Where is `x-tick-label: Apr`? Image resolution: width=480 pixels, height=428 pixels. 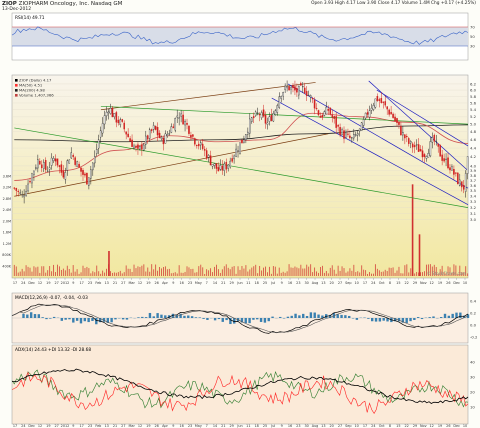 x-tick-label: Apr is located at coordinates (165, 426).